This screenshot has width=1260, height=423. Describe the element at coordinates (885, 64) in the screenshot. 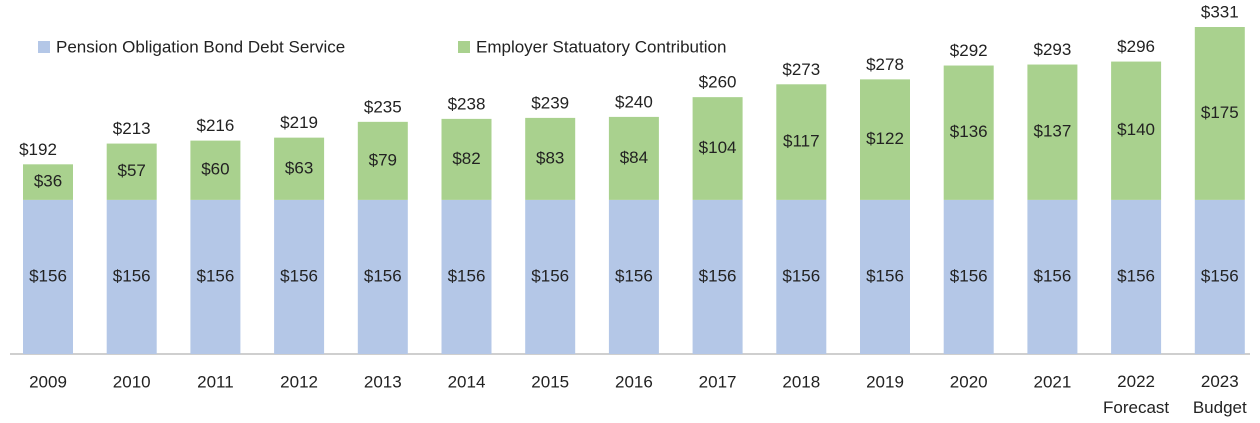

I see `total-label: $278` at that location.